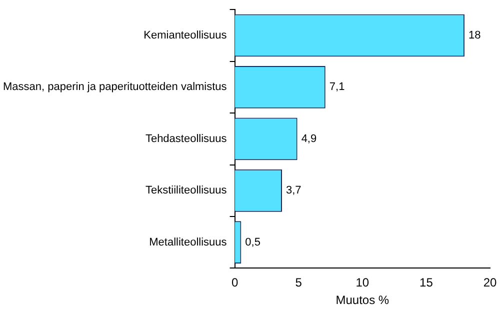 This screenshot has width=500, height=310. What do you see at coordinates (490, 283) in the screenshot?
I see `x-tick-label: 20` at bounding box center [490, 283].